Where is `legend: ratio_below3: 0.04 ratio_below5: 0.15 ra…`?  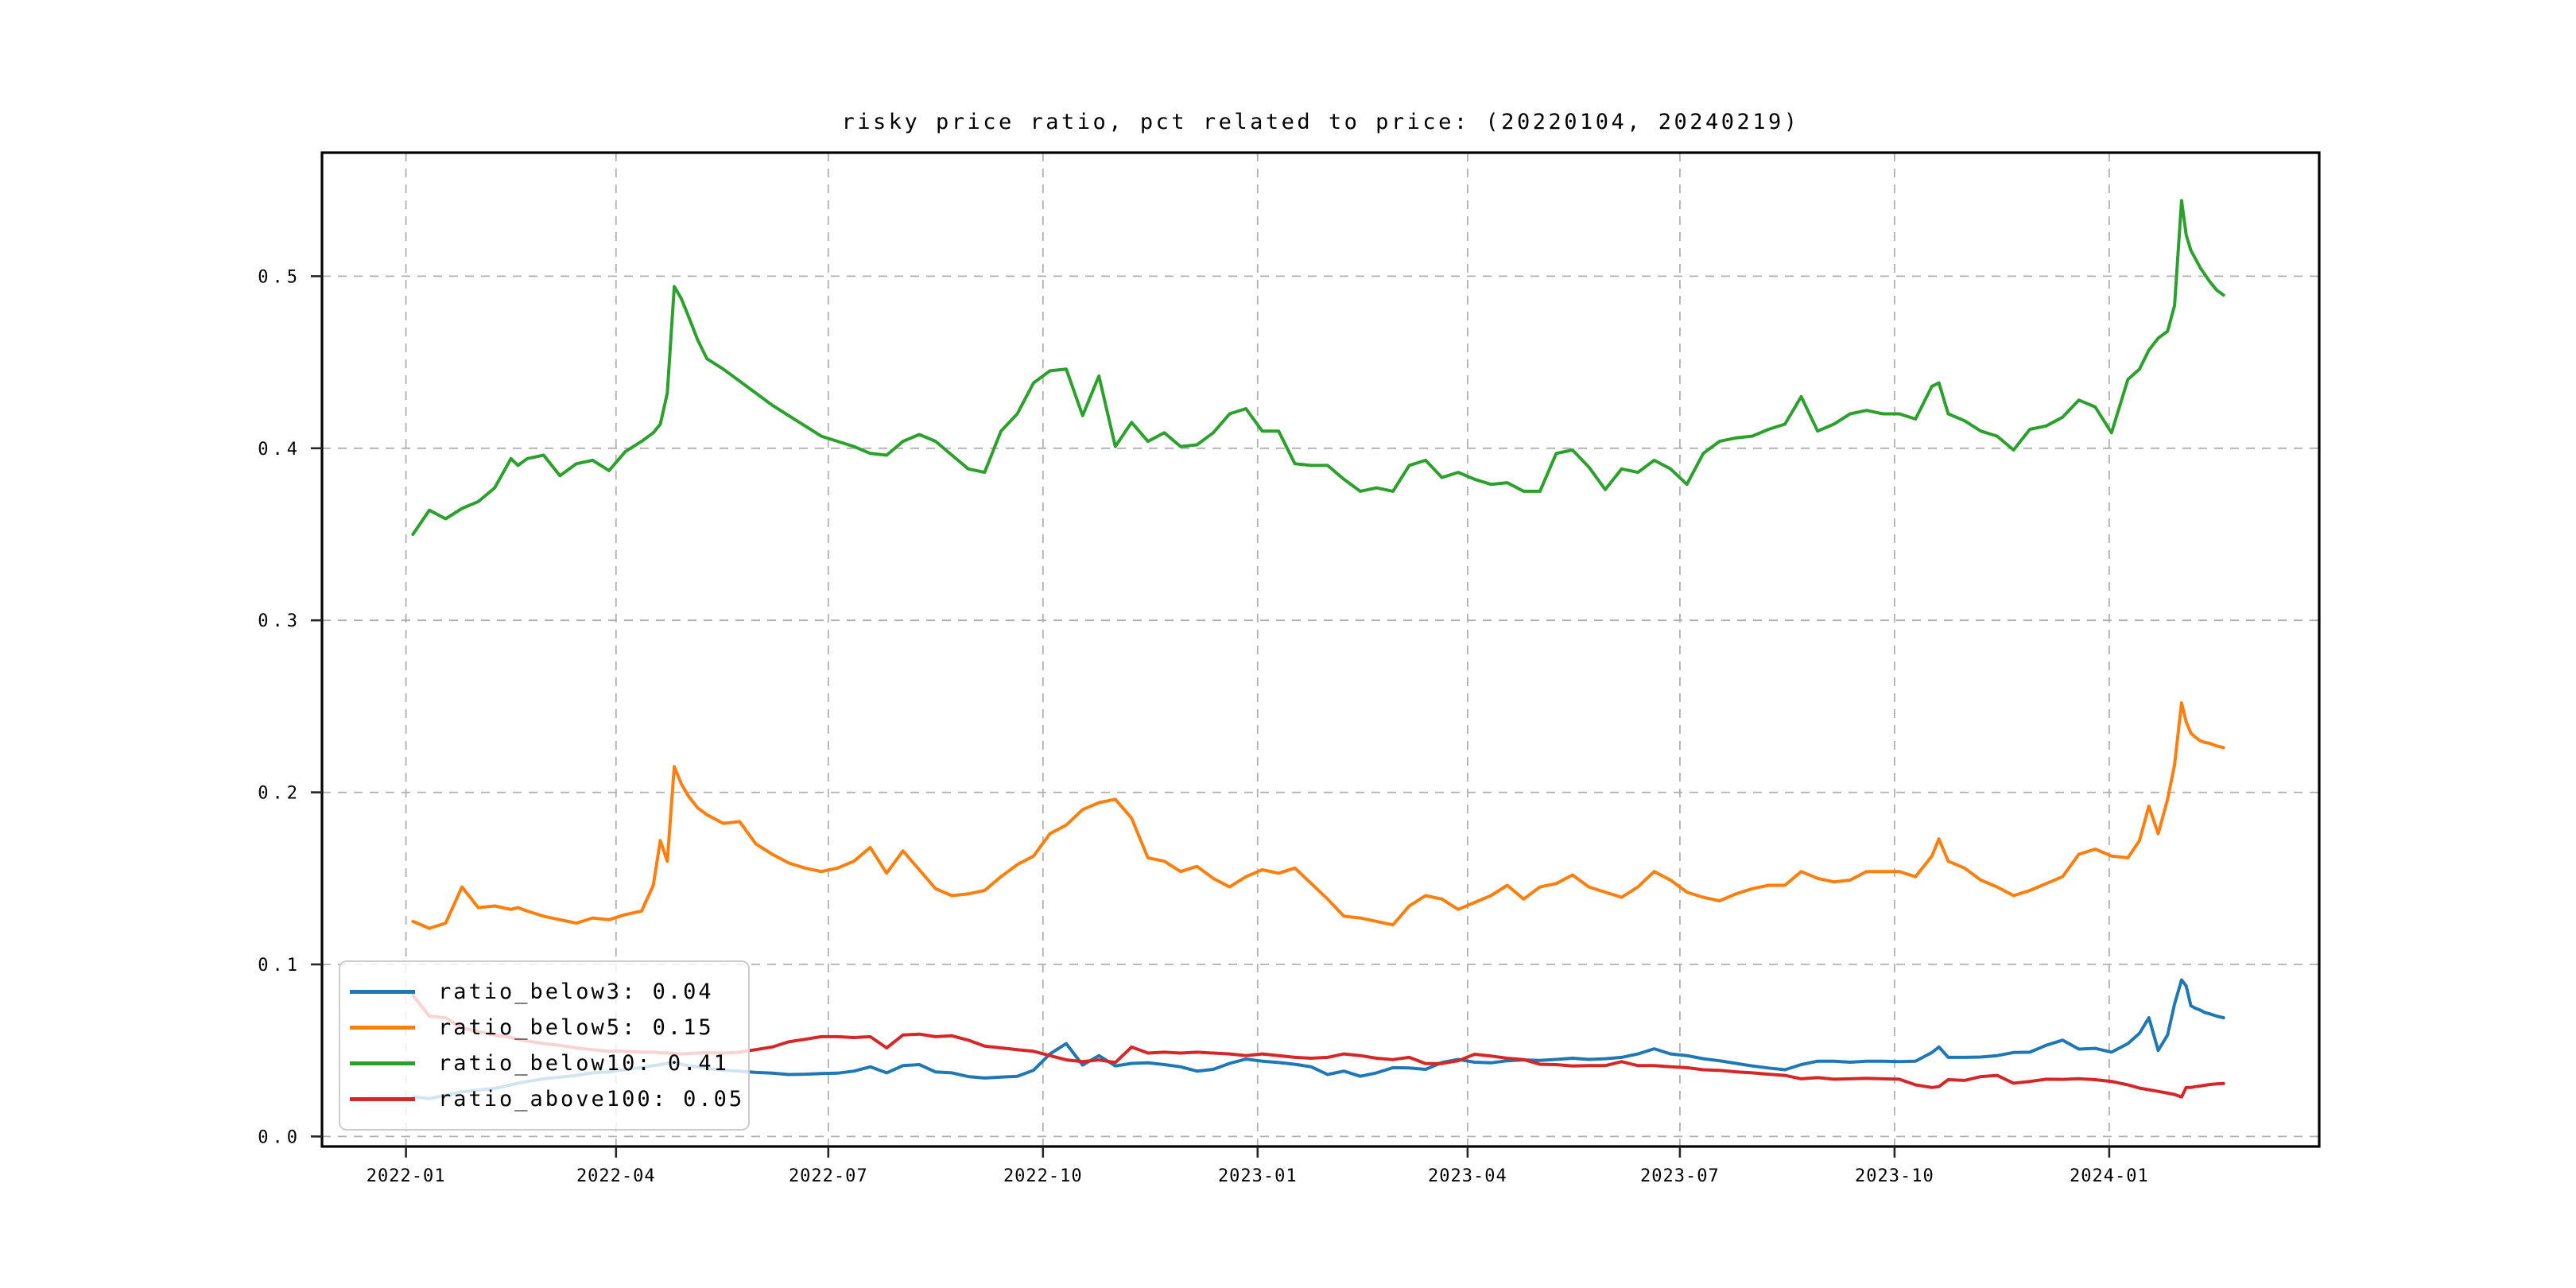
legend: ratio_below3: 0.04 ratio_below5: 0.15 ra… is located at coordinates (544, 1045).